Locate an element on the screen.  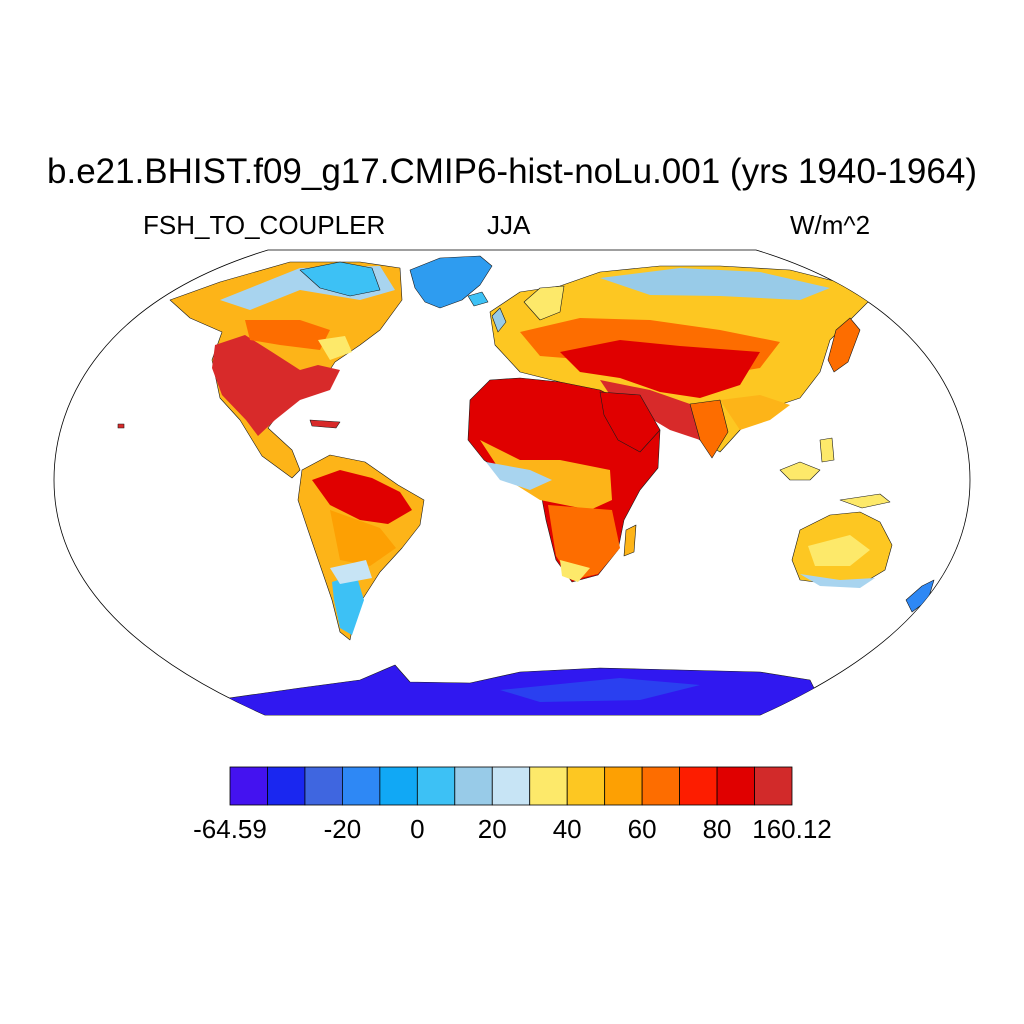
colorbar-tick-label: 20 is located at coordinates (492, 829).